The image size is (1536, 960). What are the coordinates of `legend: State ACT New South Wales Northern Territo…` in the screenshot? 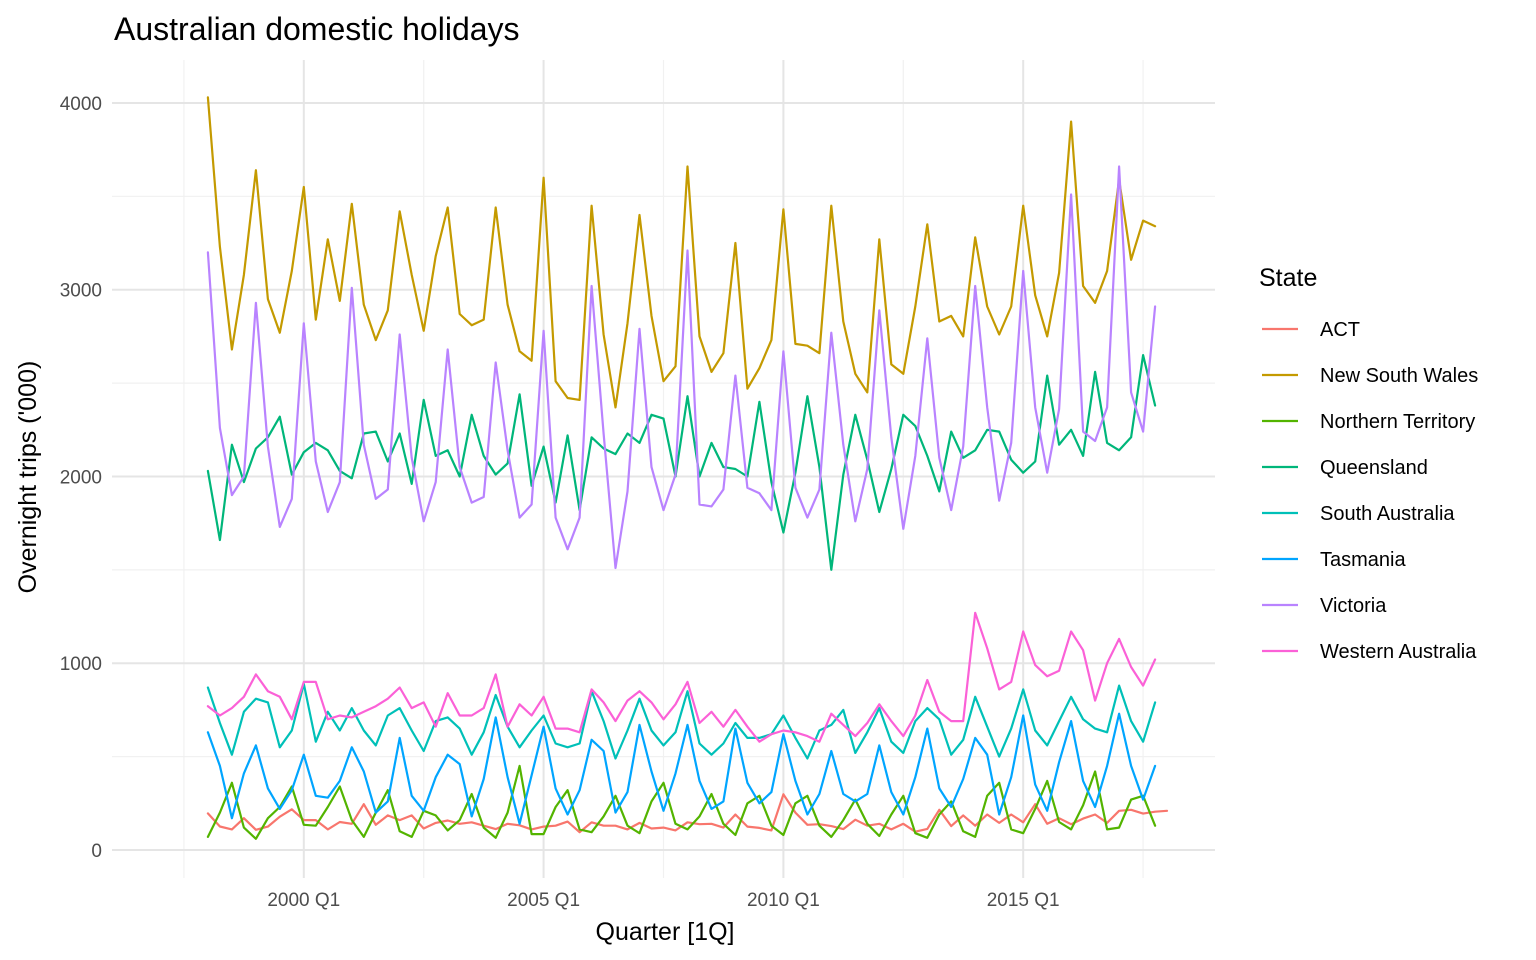 It's located at (1368, 463).